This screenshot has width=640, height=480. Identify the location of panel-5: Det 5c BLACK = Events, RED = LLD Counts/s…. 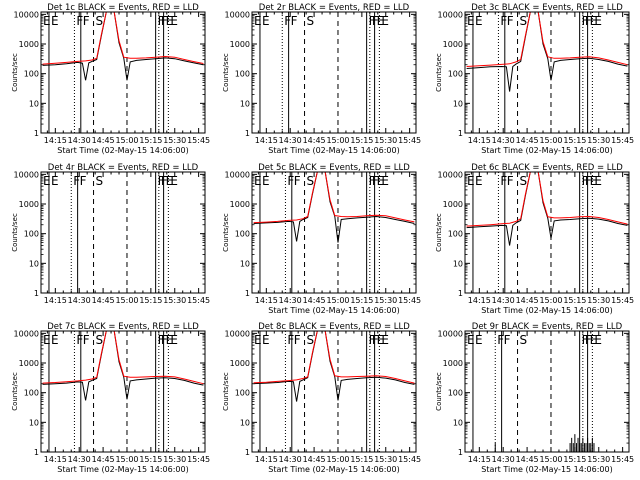
(321, 239).